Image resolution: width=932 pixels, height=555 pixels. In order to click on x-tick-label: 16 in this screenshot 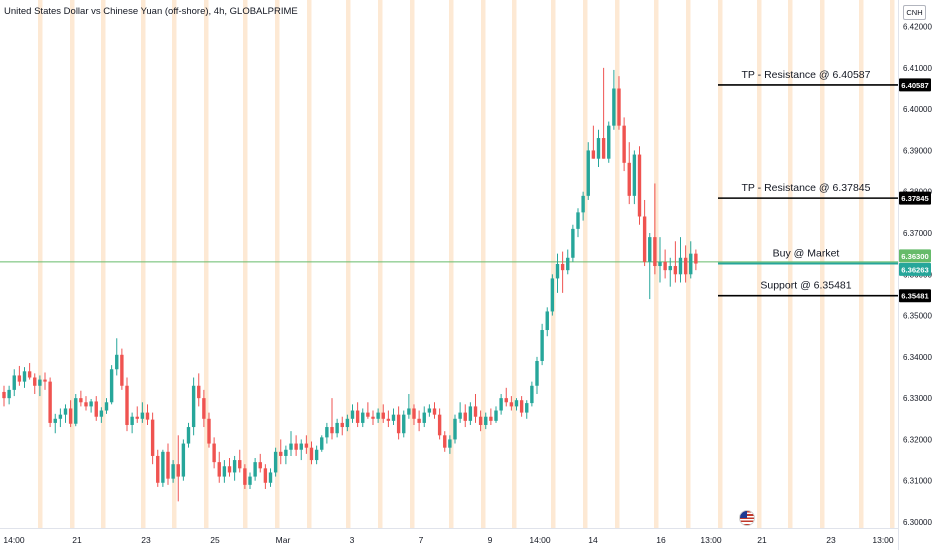, I will do `click(661, 540)`.